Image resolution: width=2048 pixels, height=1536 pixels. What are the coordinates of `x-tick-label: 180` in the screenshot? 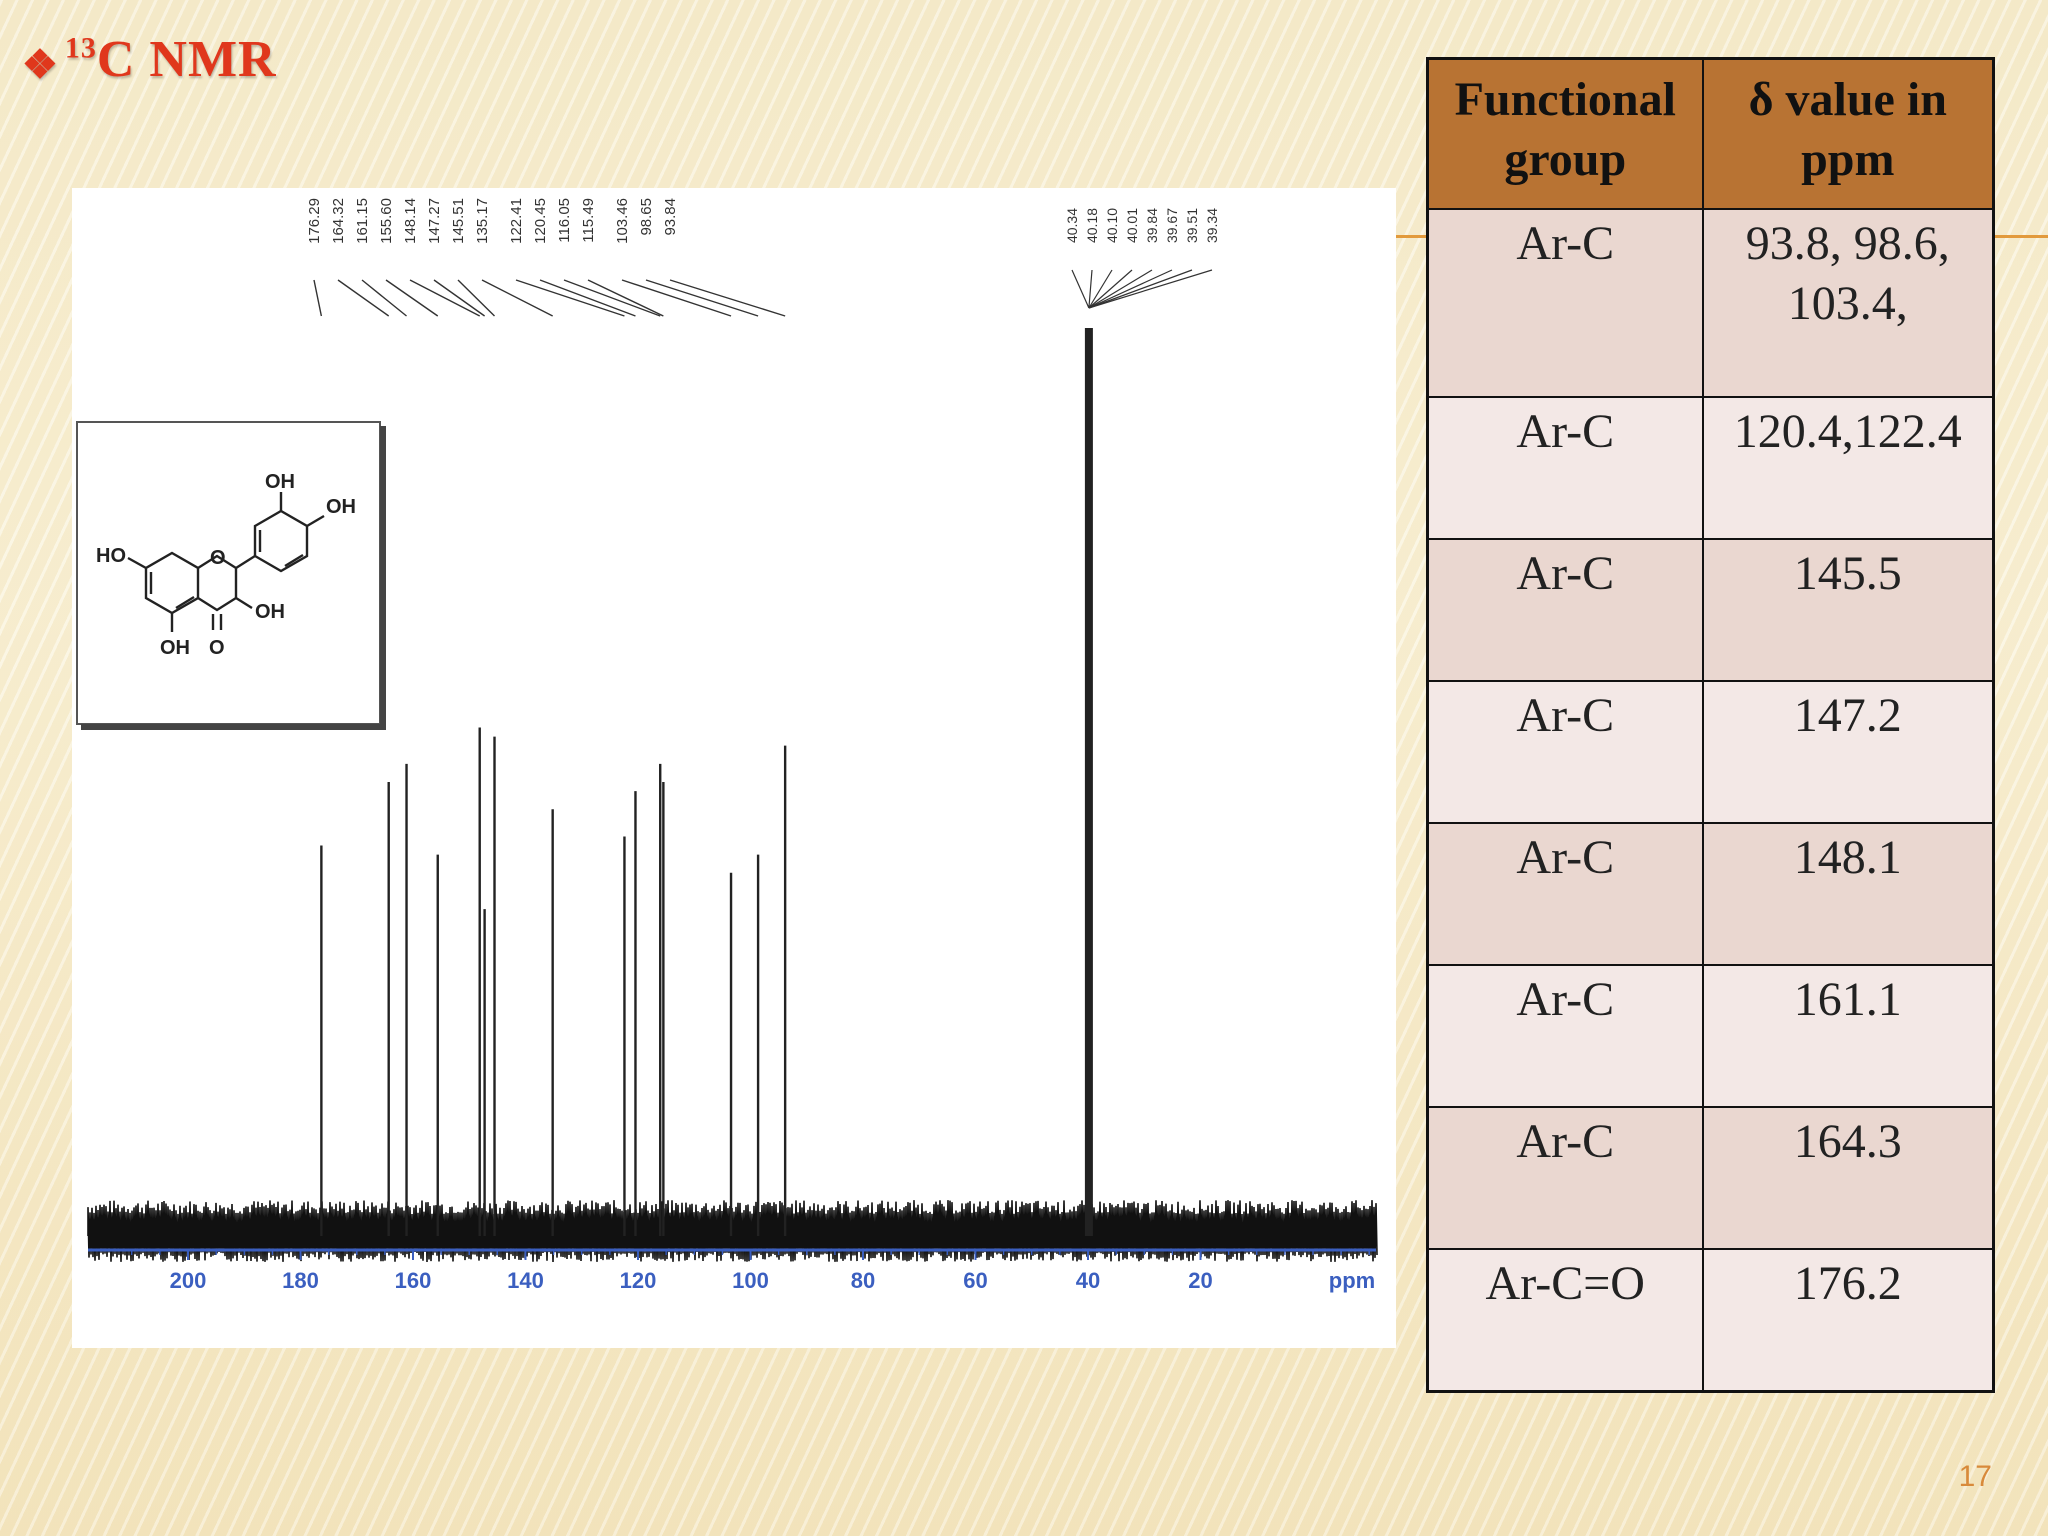 It's located at (300, 1280).